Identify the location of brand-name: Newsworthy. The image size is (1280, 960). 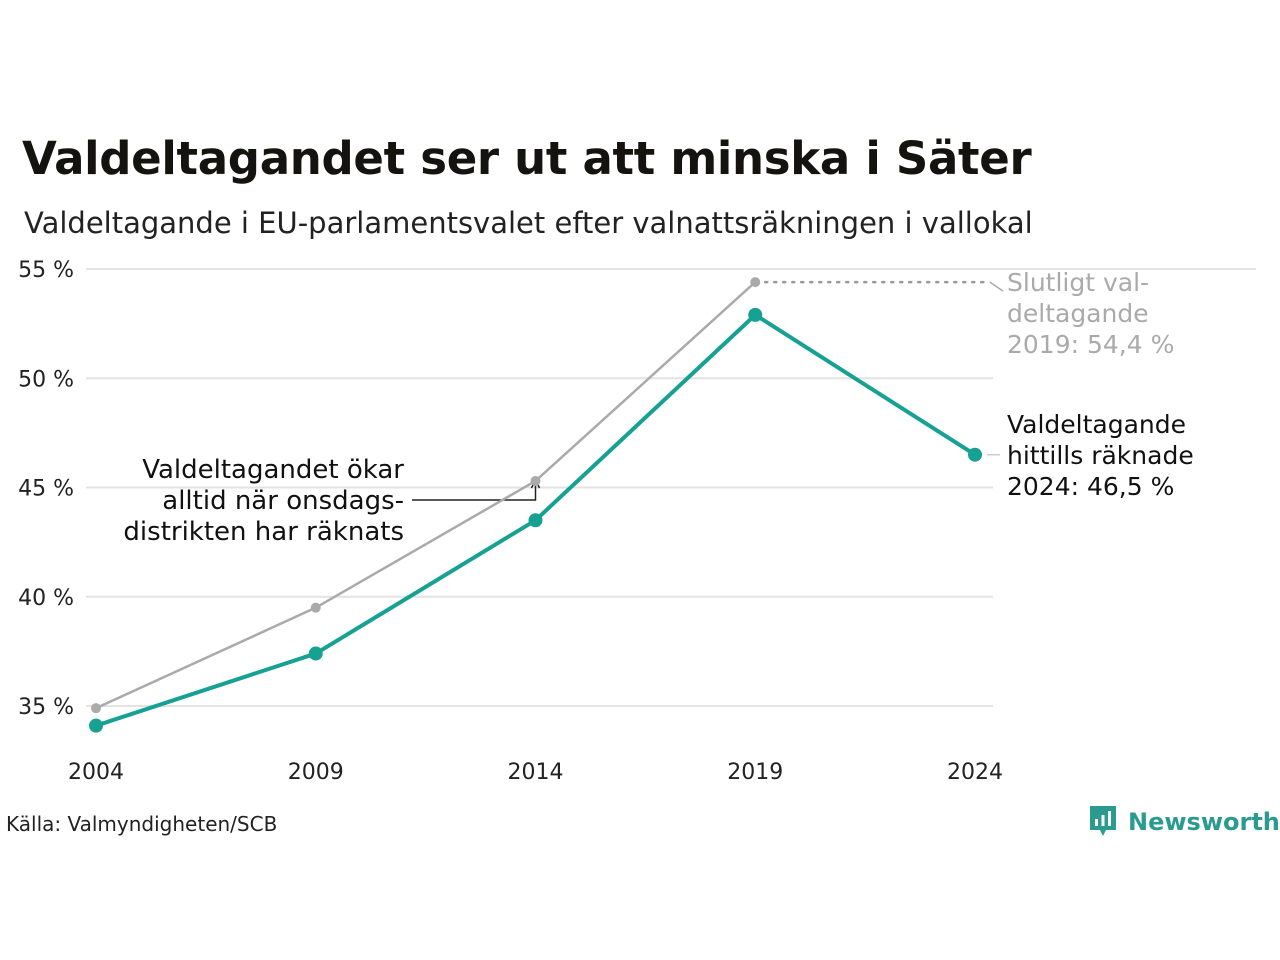
(1204, 822).